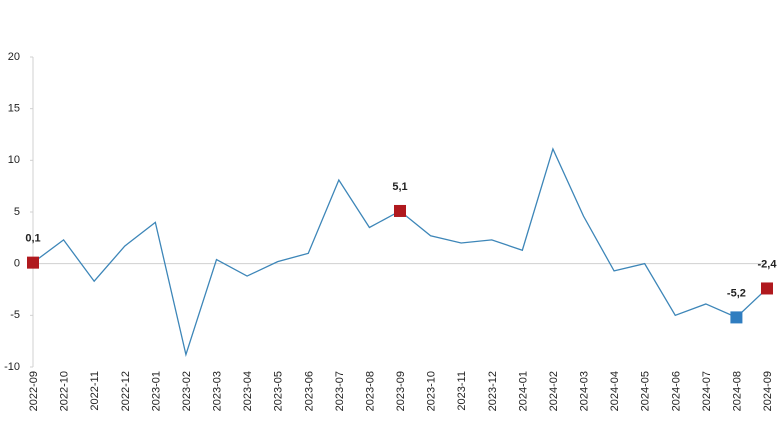 The width and height of the screenshot is (780, 440). What do you see at coordinates (432, 391) in the screenshot?
I see `x-tick-label: 2023-10` at bounding box center [432, 391].